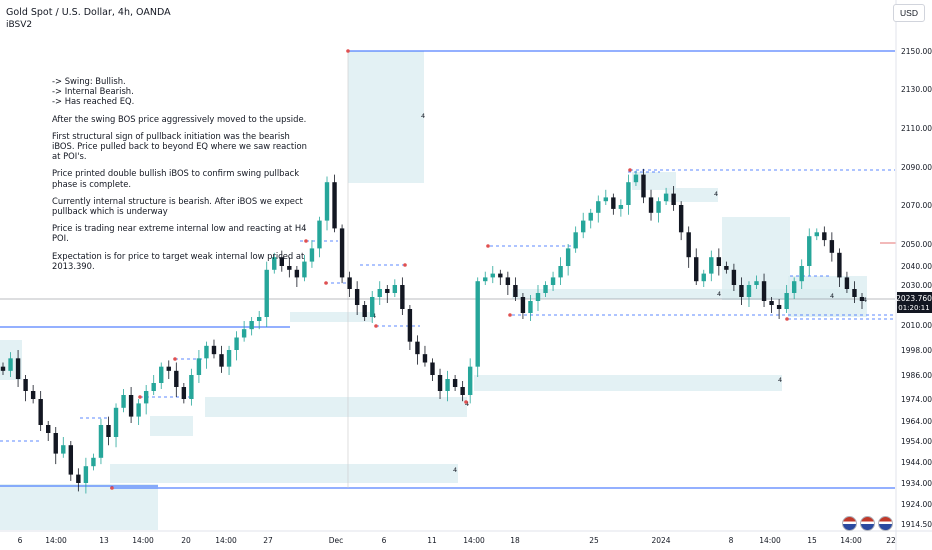 Image resolution: width=932 pixels, height=550 pixels. Describe the element at coordinates (891, 540) in the screenshot. I see `x-tick-label: 22` at that location.